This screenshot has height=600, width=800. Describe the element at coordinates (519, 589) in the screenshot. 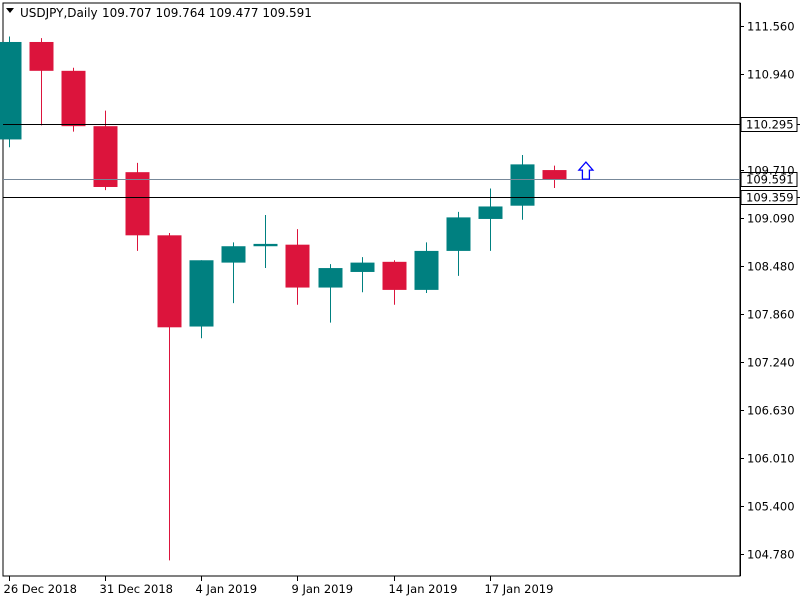

I see `x-tick-label: 17 Jan 2019` at that location.